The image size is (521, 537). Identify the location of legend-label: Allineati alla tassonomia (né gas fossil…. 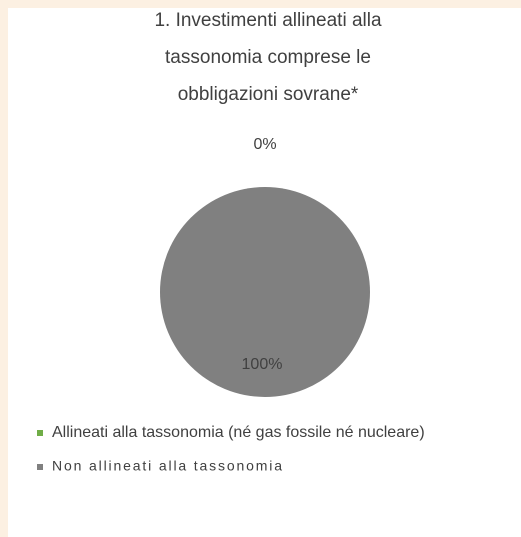
(238, 432).